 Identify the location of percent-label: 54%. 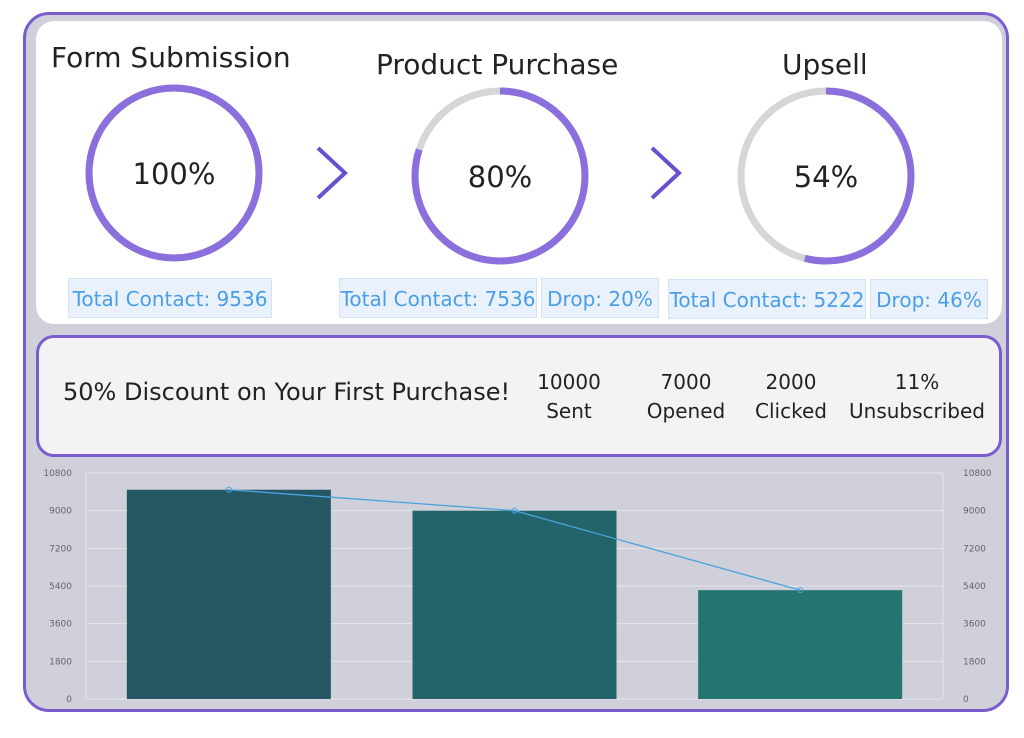
(826, 177).